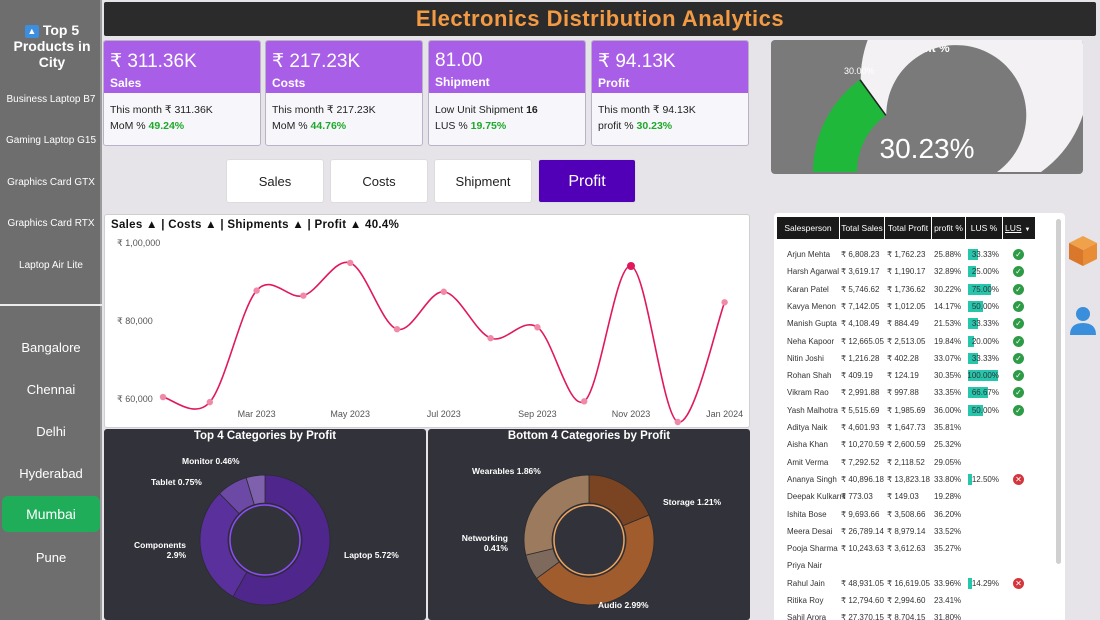  What do you see at coordinates (51, 305) in the screenshot?
I see `sidebar-divider` at bounding box center [51, 305].